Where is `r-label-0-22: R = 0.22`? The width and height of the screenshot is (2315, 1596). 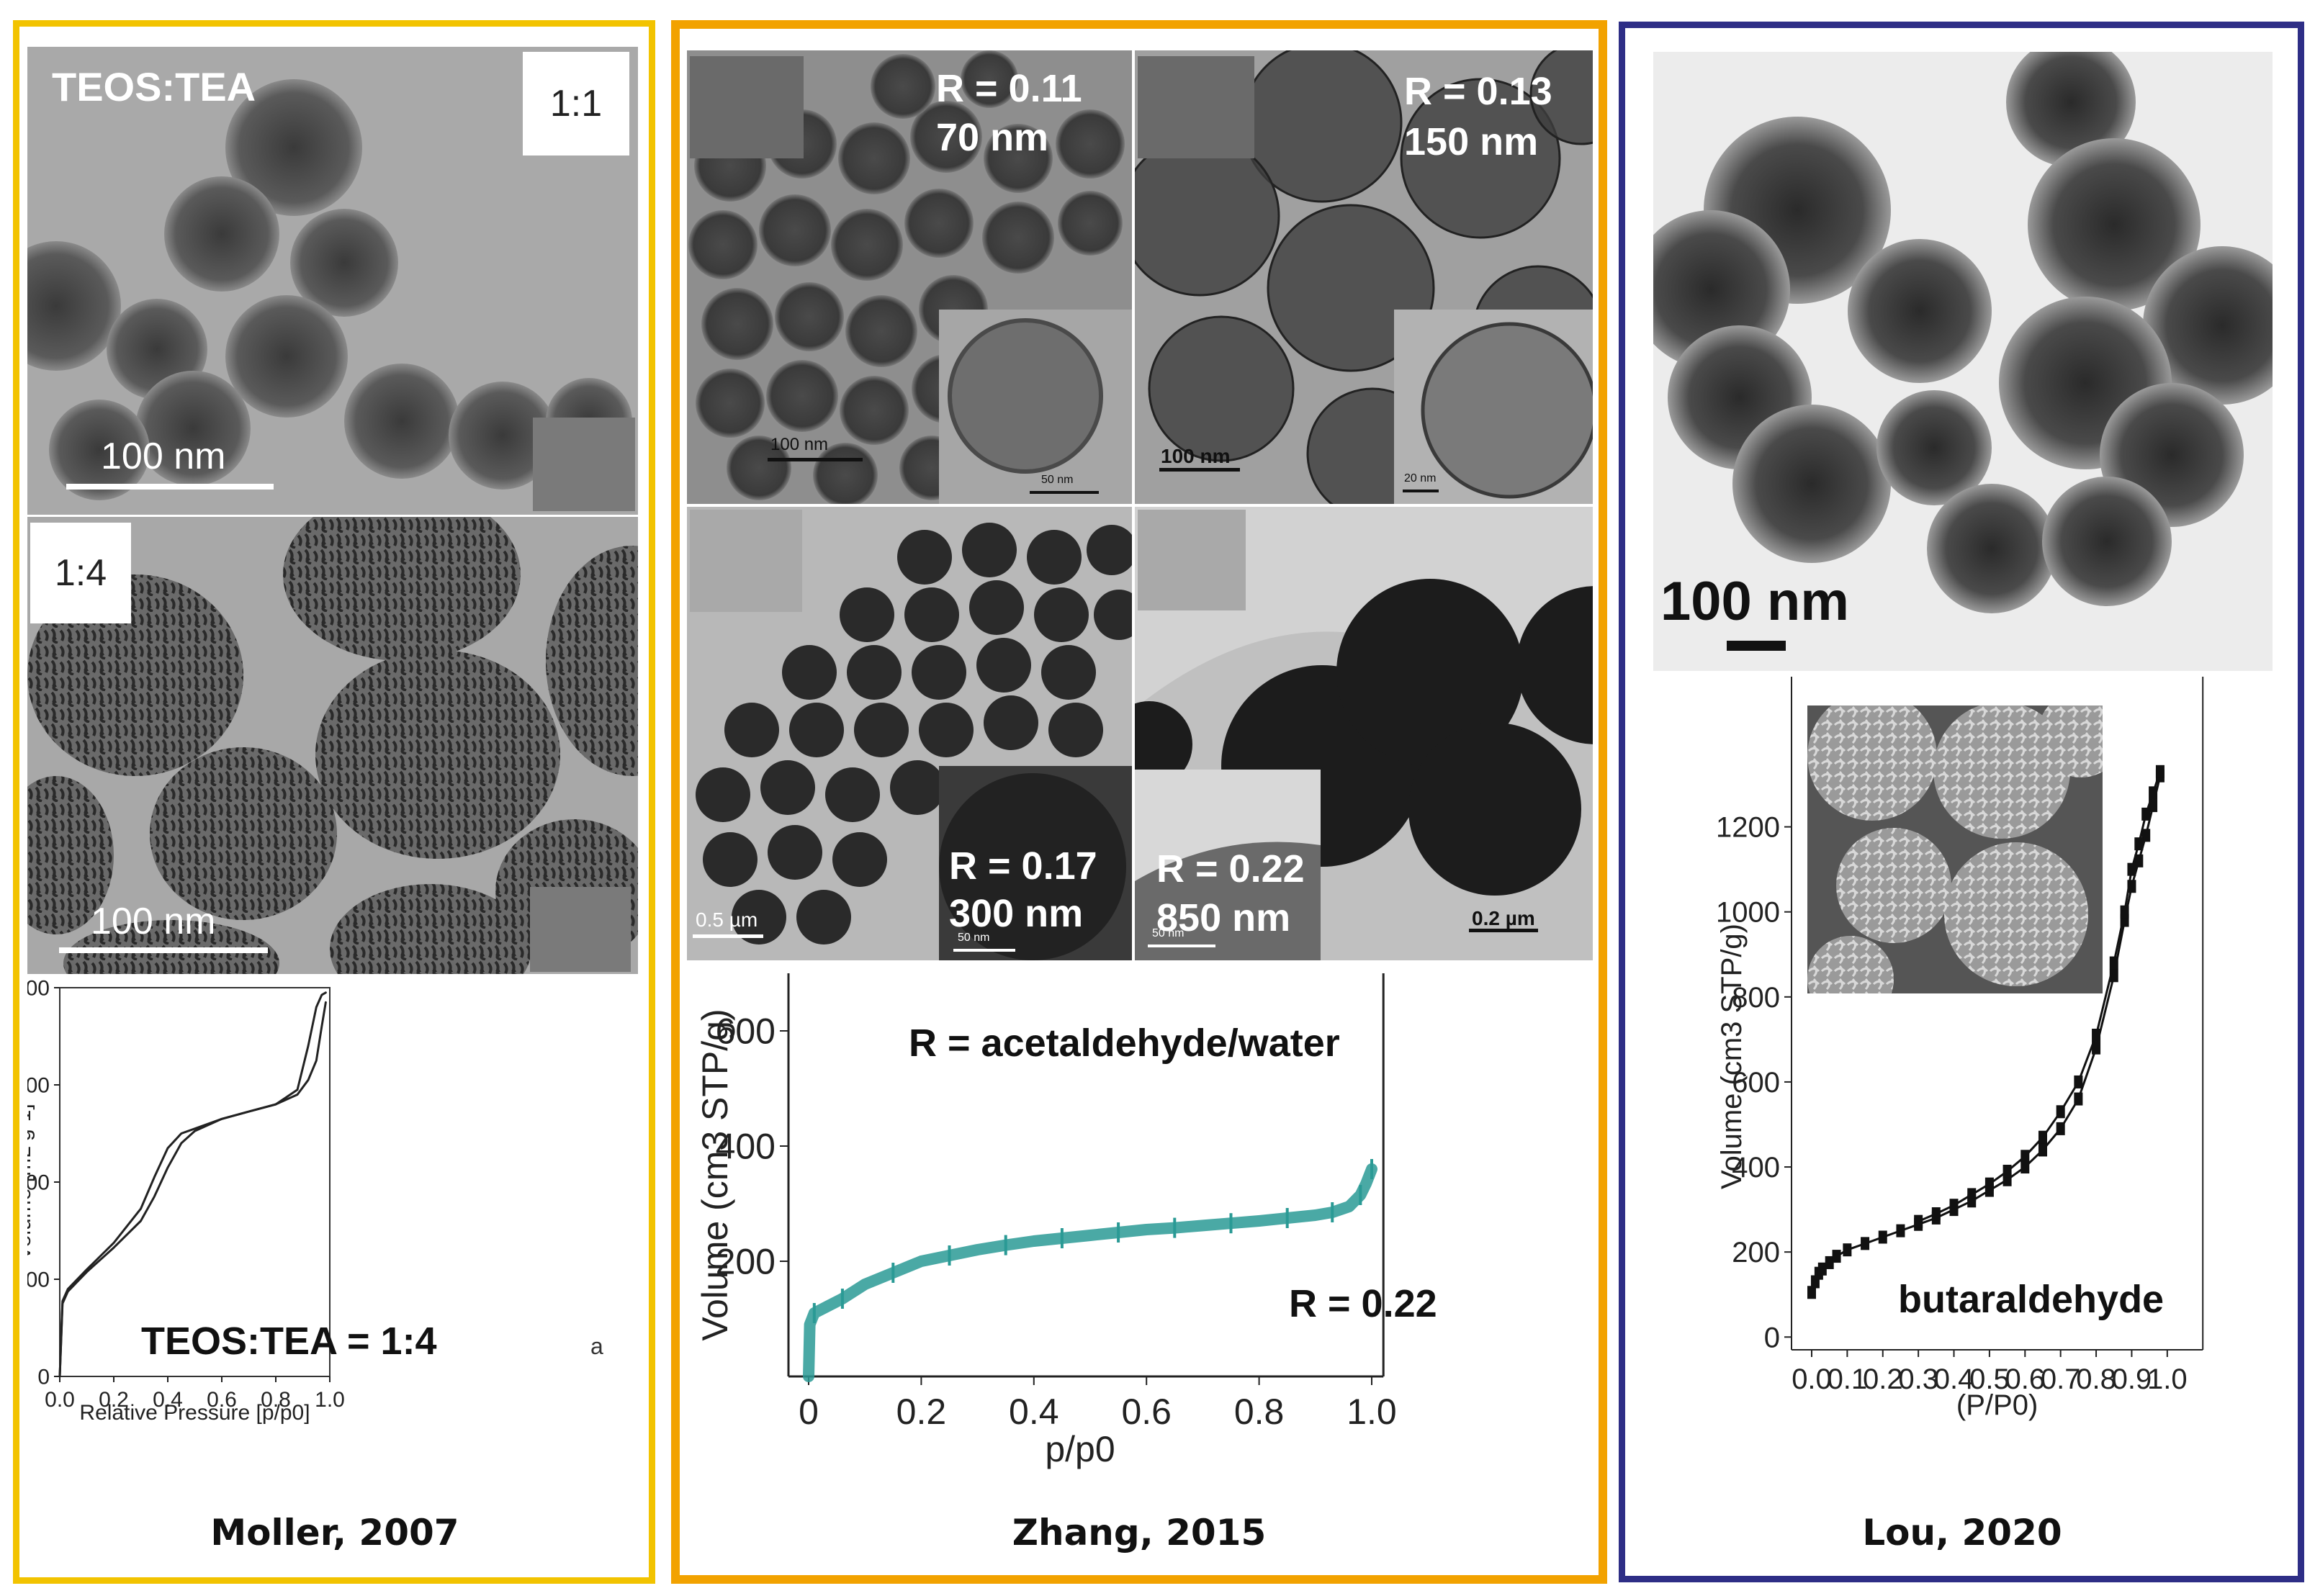
r-label-0-22: R = 0.22 is located at coordinates (1230, 869).